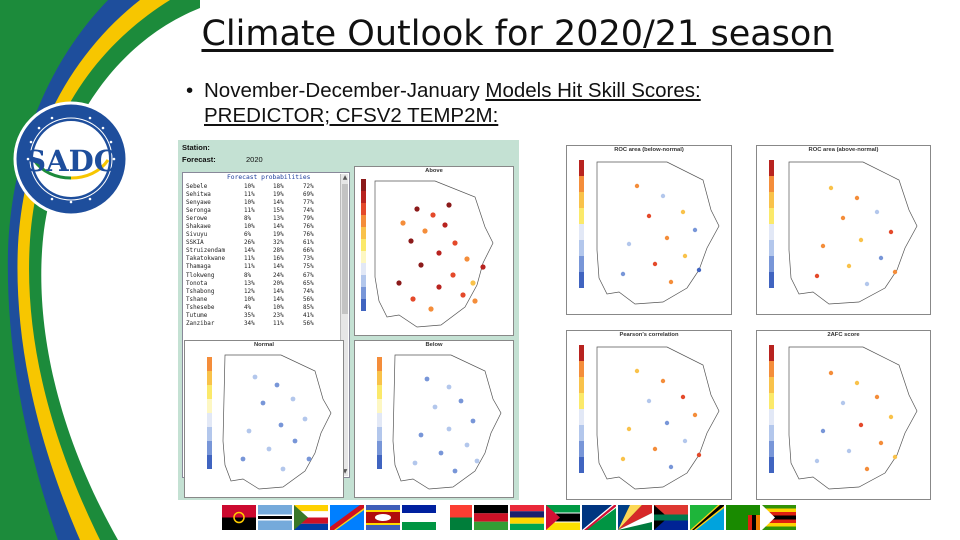 The height and width of the screenshot is (540, 960). Describe the element at coordinates (261, 284) in the screenshot. I see `probability-row: Tonota 13% 20% 65%` at that location.